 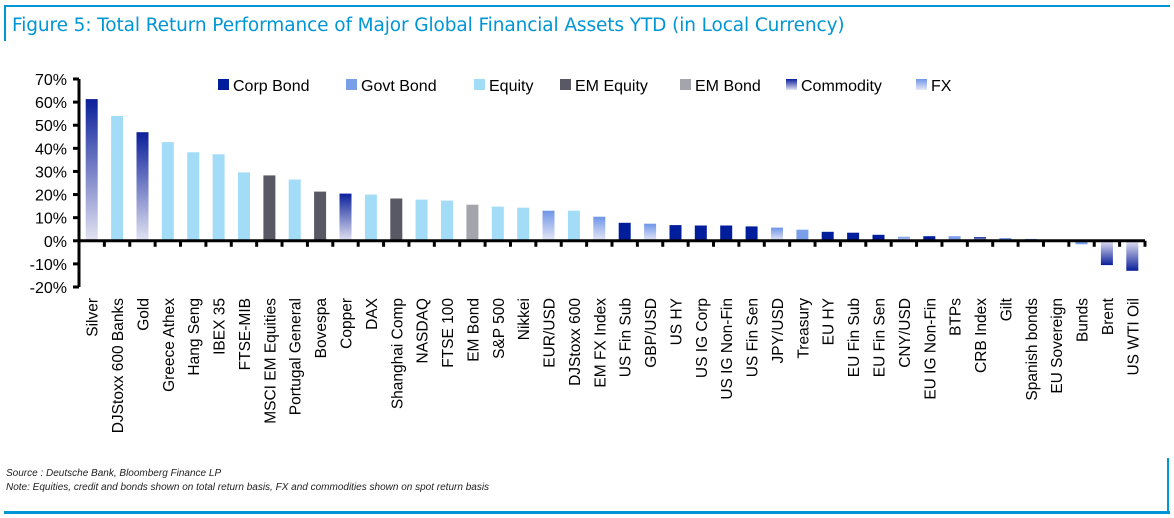 I want to click on frame-top-border, so click(x=587, y=6).